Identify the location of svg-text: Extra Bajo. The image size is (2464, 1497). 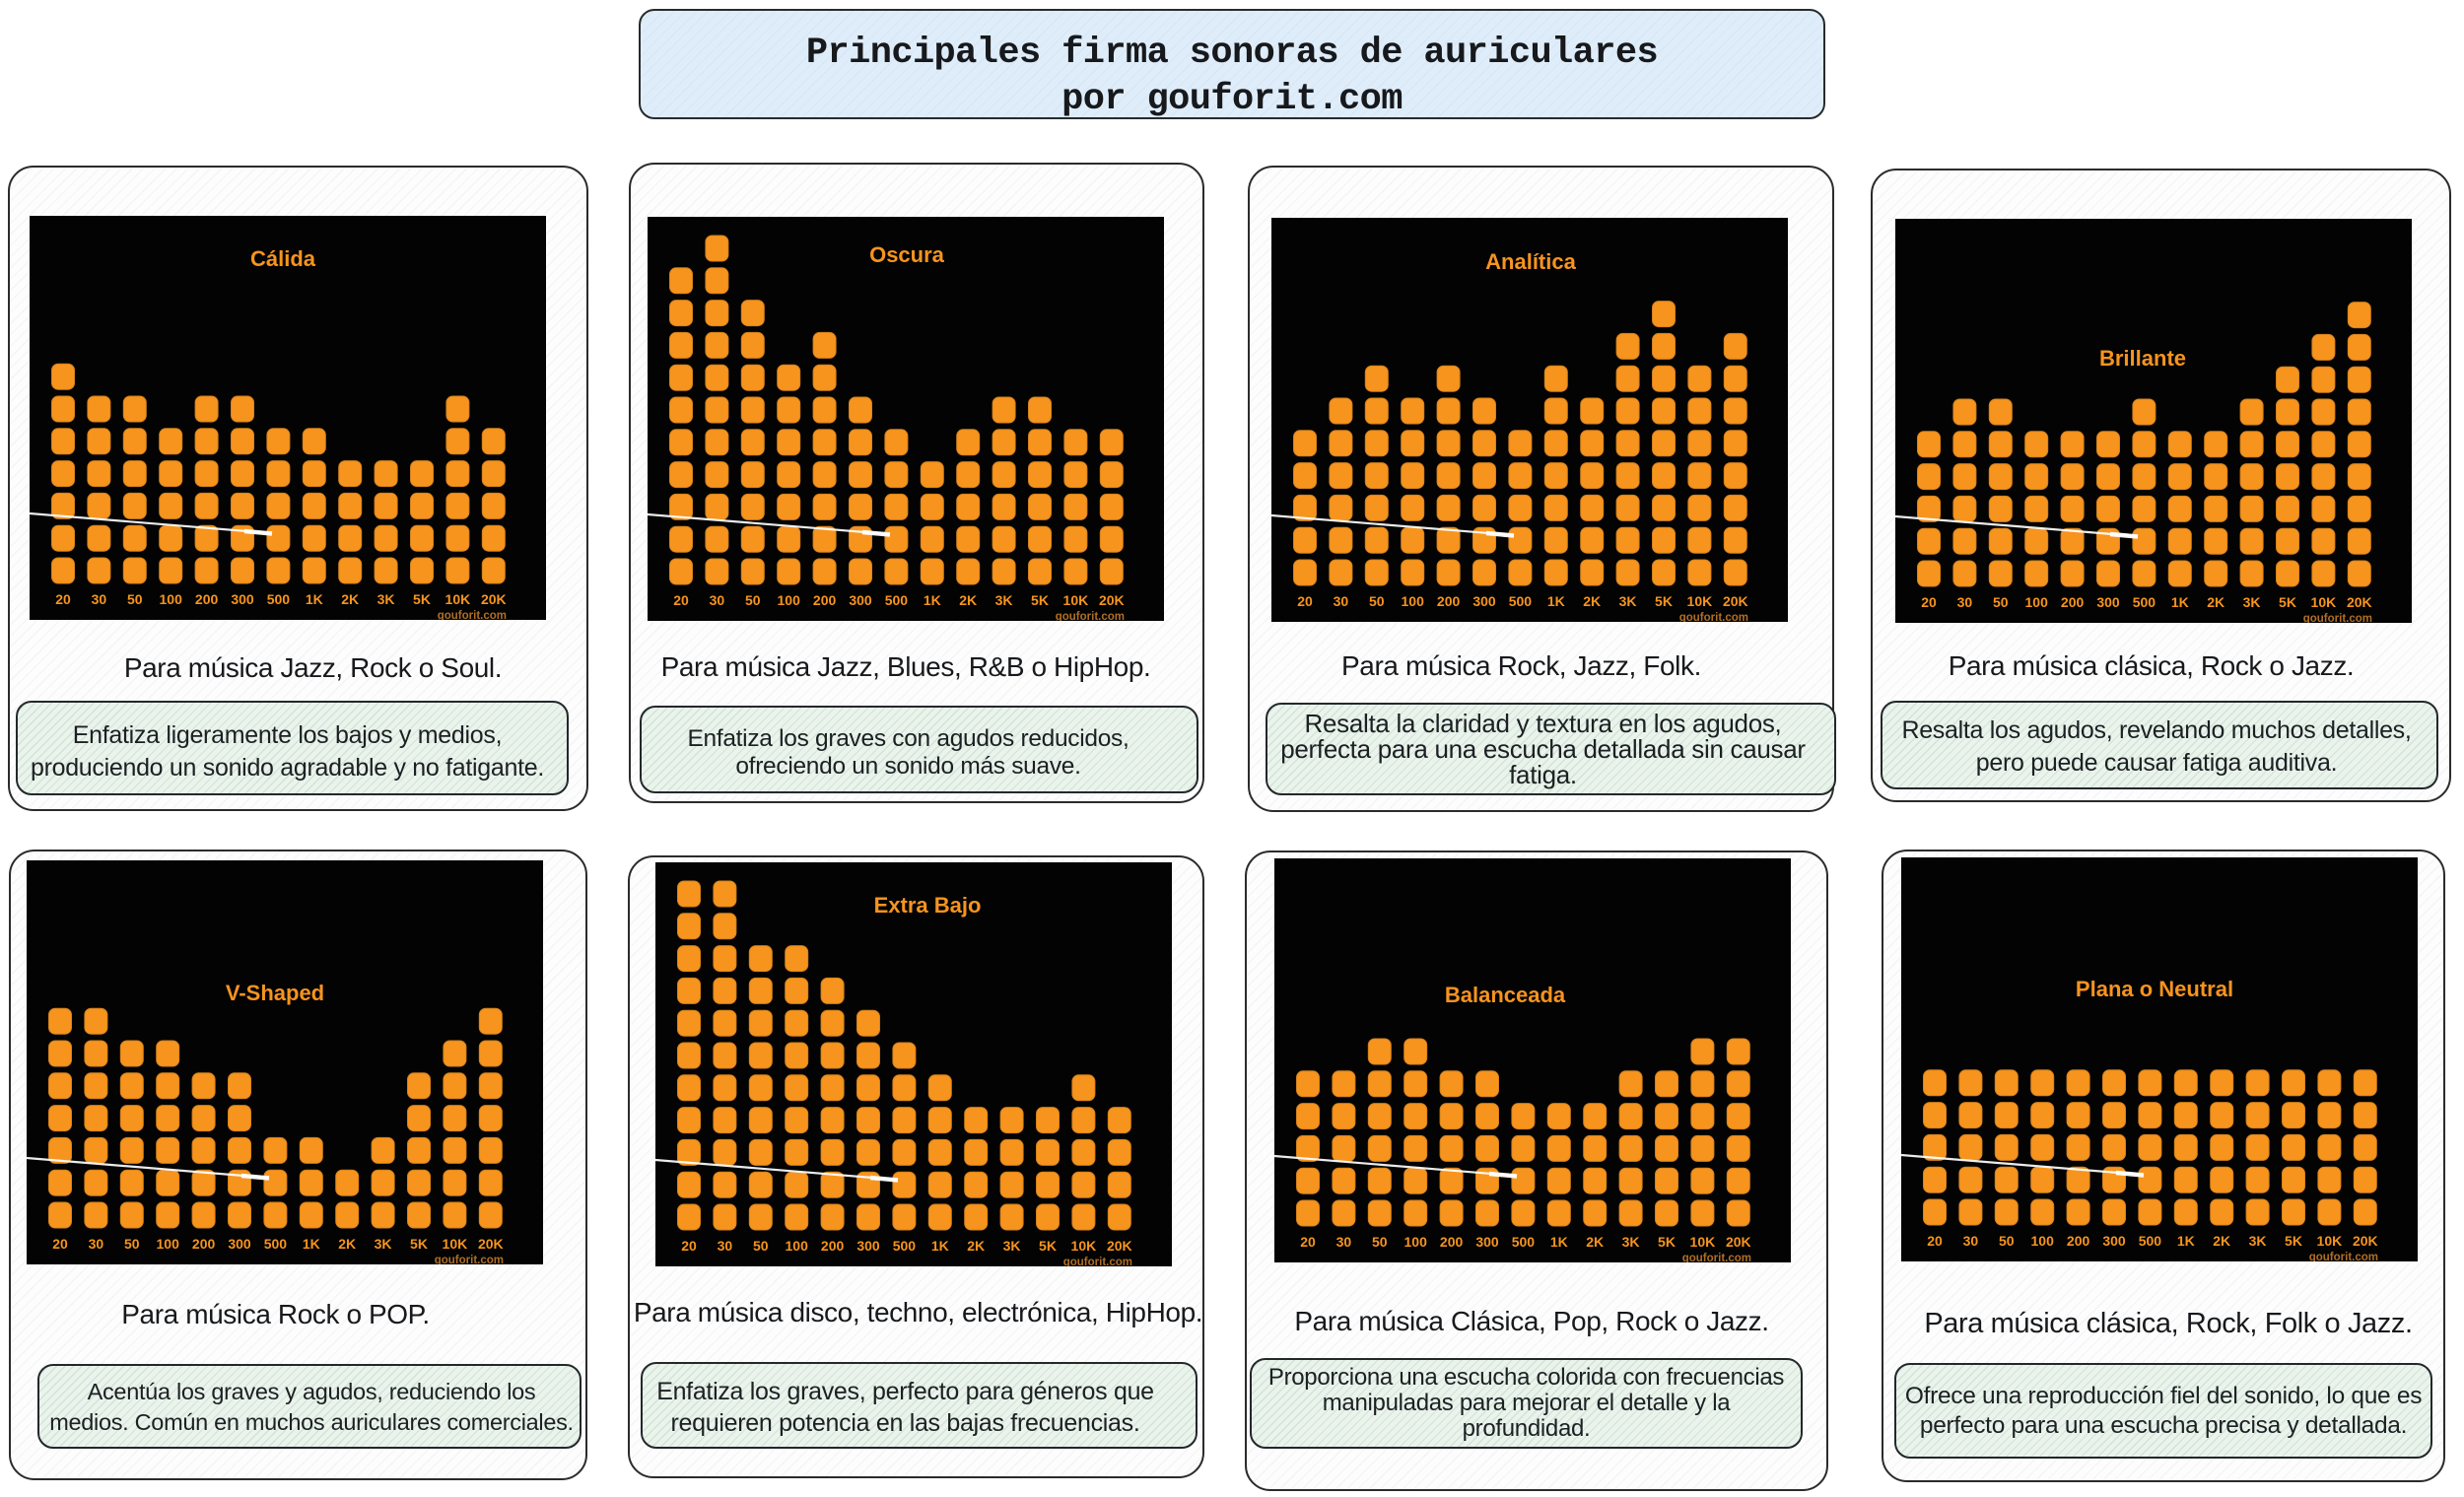
(928, 905).